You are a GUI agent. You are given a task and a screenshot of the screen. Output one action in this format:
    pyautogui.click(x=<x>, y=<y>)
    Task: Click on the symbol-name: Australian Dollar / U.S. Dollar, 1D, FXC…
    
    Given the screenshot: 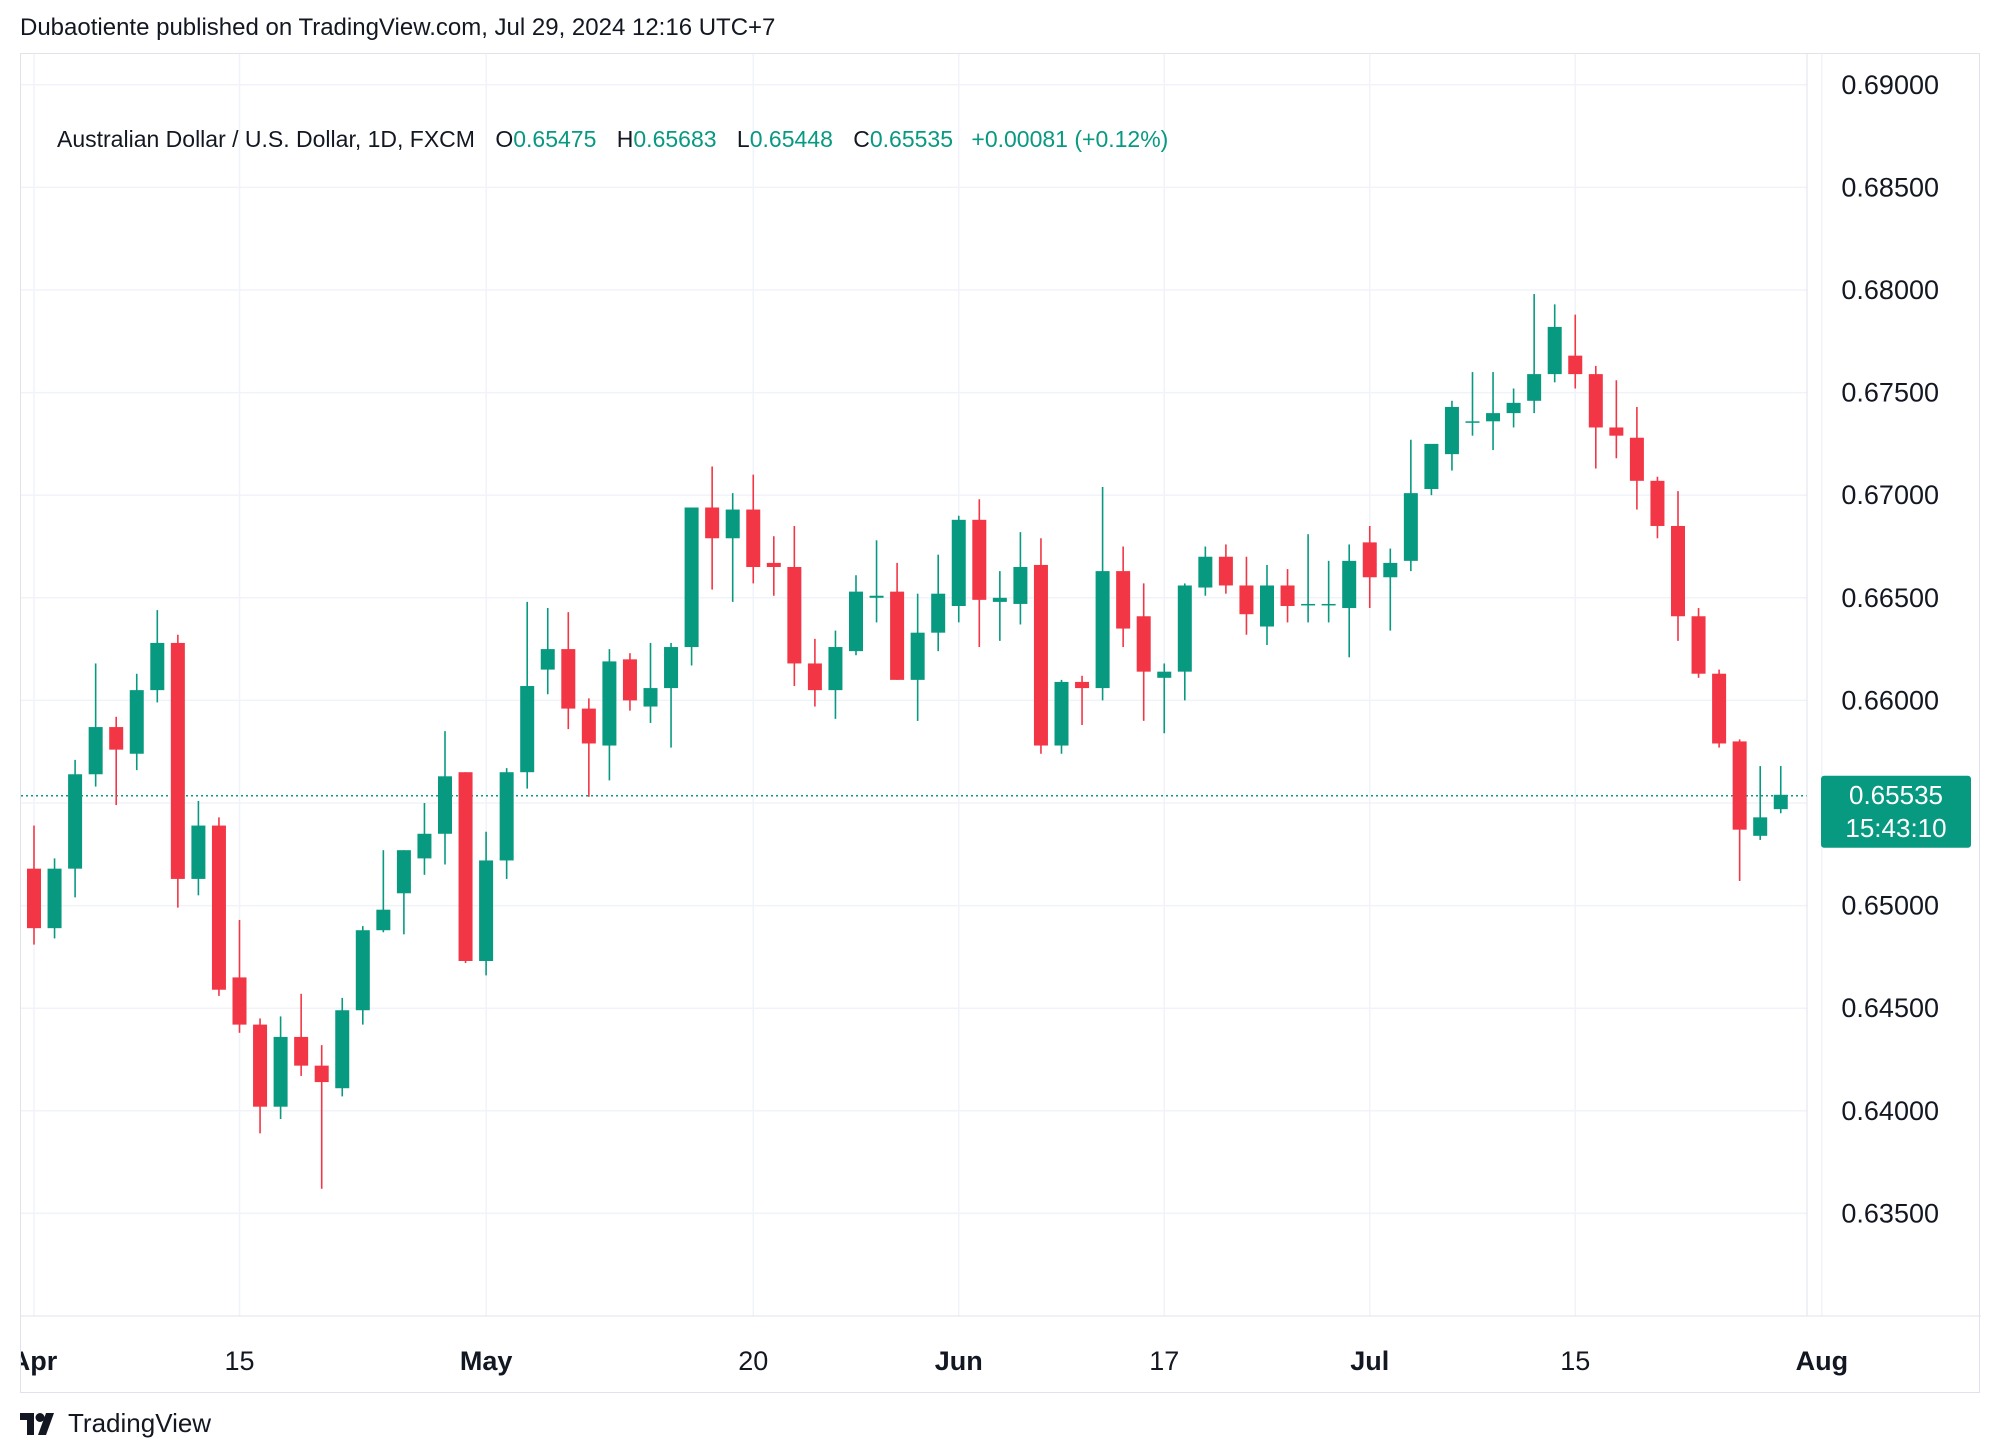 What is the action you would take?
    pyautogui.click(x=266, y=139)
    